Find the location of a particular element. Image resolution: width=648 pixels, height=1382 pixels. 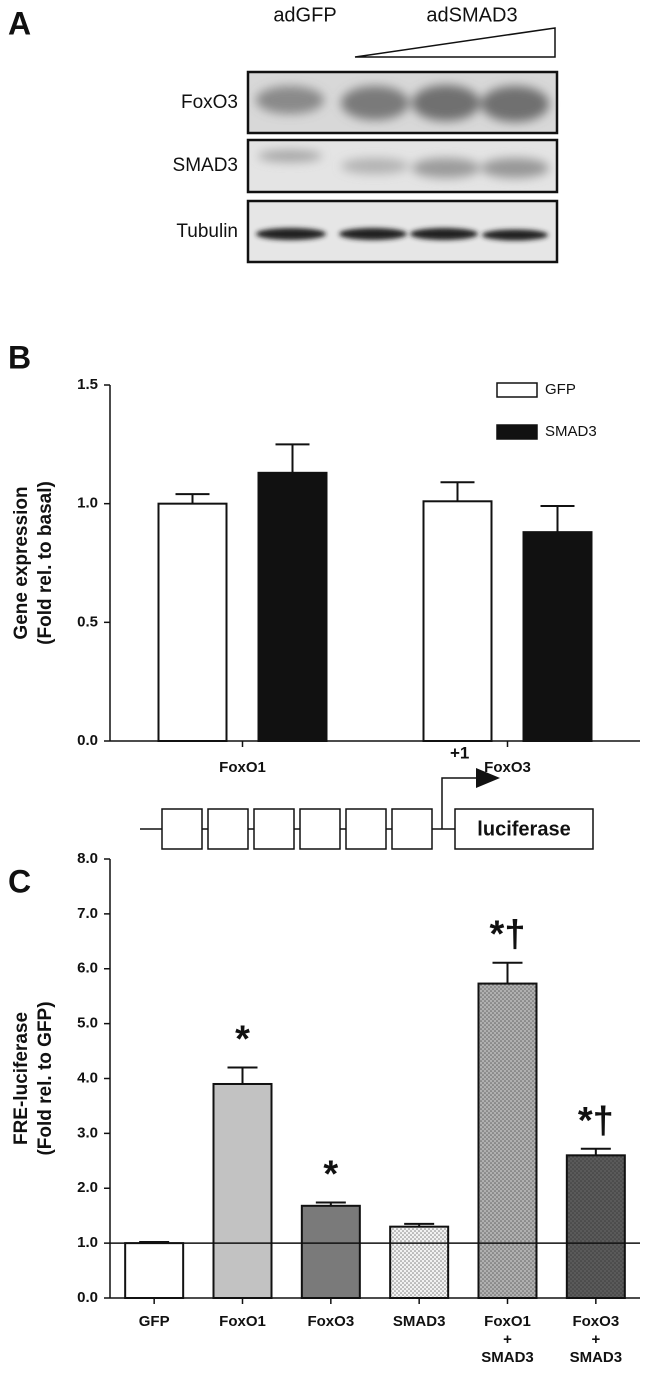

legend-label: SMAD3 is located at coordinates (571, 431).